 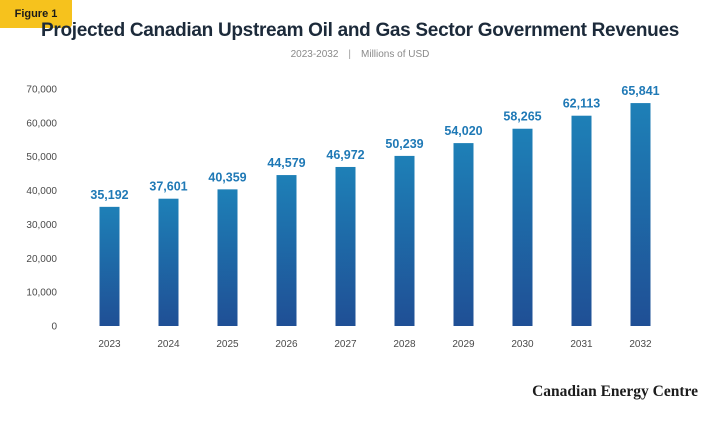 I want to click on y-tick-label: 20,000, so click(x=41, y=259).